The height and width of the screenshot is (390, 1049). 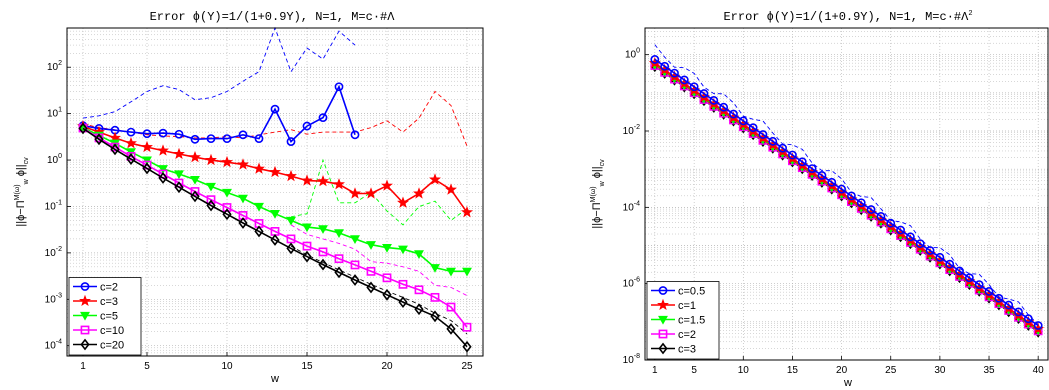 I want to click on series-c=2, so click(x=219, y=114).